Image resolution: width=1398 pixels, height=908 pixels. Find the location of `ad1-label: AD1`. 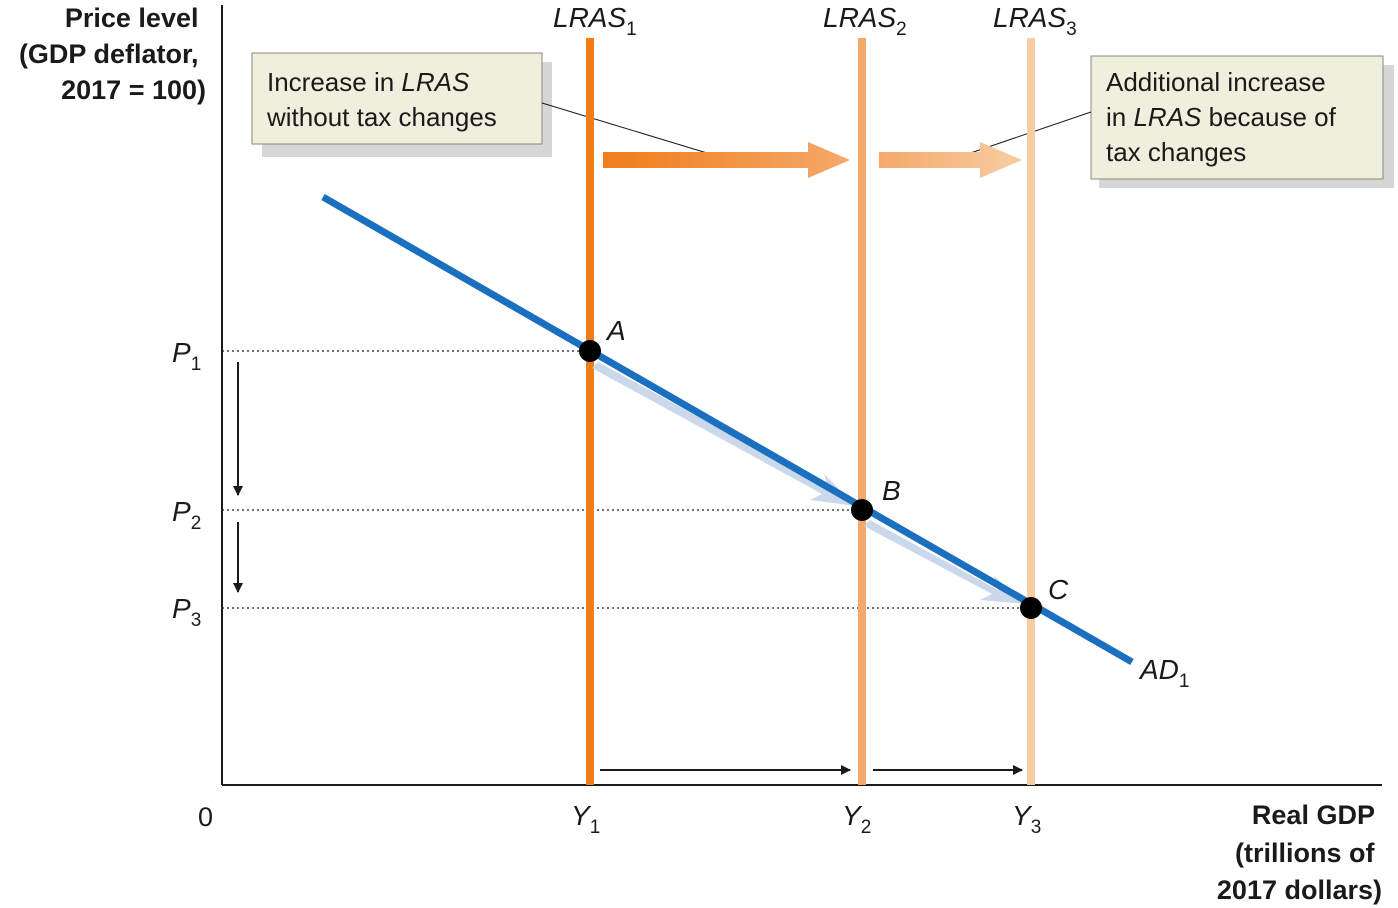

ad1-label: AD1 is located at coordinates (1163, 673).